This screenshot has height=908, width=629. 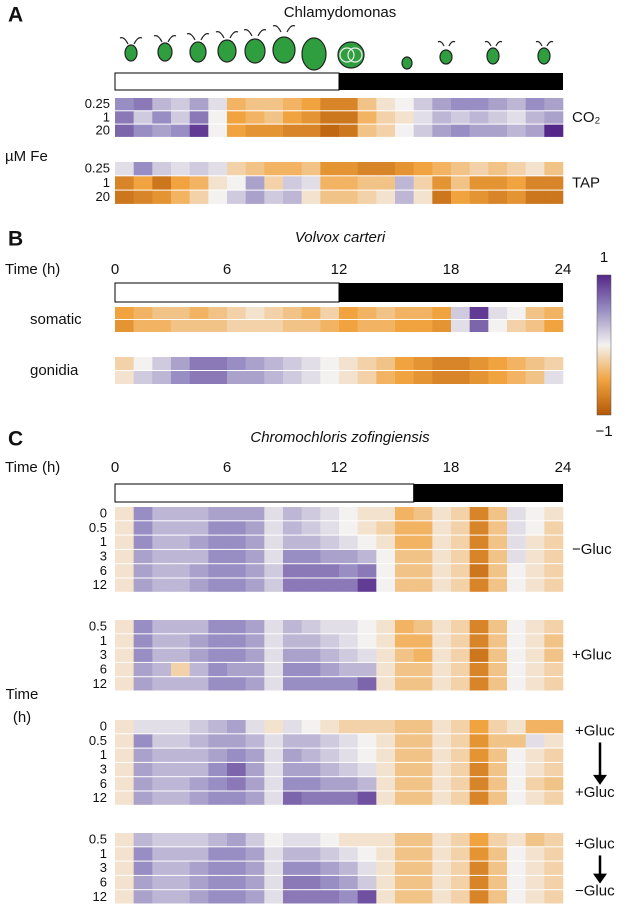 What do you see at coordinates (100, 584) in the screenshot?
I see `row-label: 12` at bounding box center [100, 584].